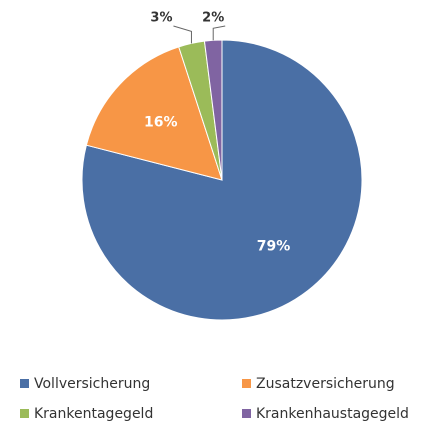  What do you see at coordinates (161, 18) in the screenshot?
I see `data-label: 3%` at bounding box center [161, 18].